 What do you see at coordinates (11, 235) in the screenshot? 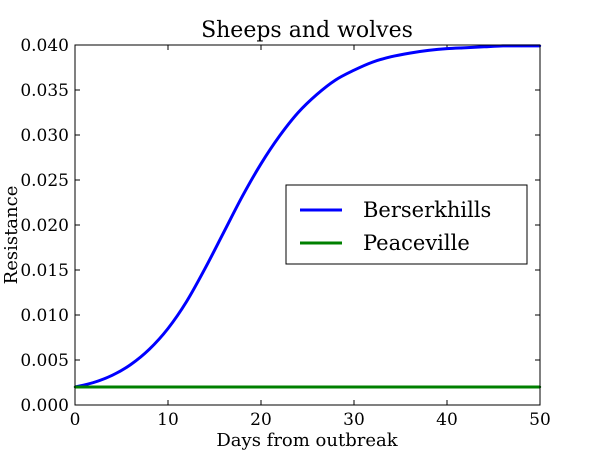
I see `y-axis-label: Resistance` at bounding box center [11, 235].